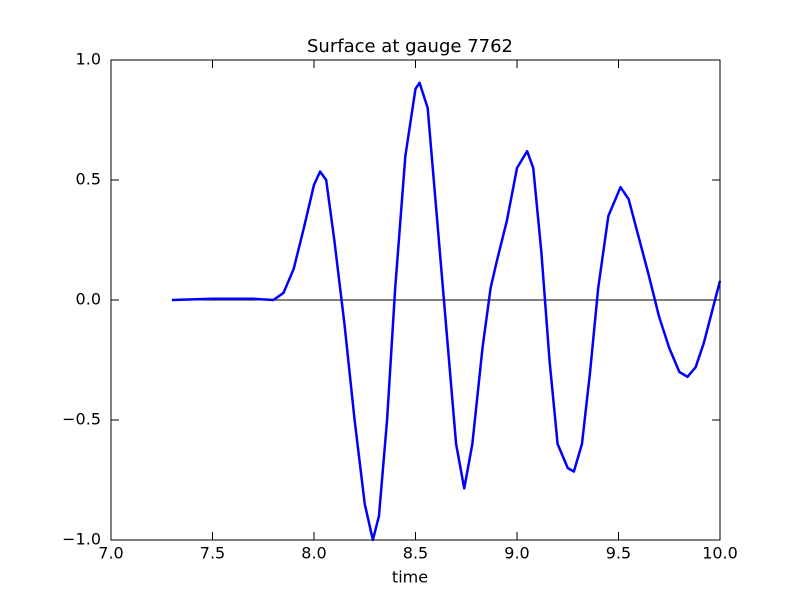 The height and width of the screenshot is (600, 800). I want to click on chart-title: Surface at gauge 7762, so click(410, 46).